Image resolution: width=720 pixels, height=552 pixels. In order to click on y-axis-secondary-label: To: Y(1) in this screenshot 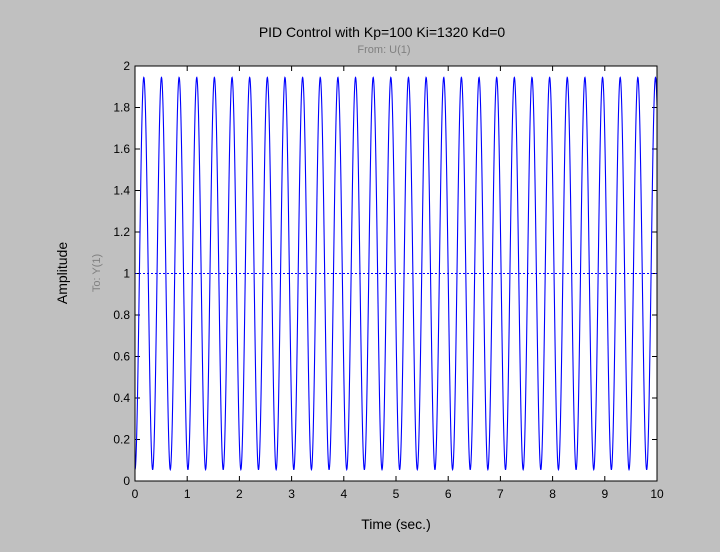, I will do `click(97, 273)`.